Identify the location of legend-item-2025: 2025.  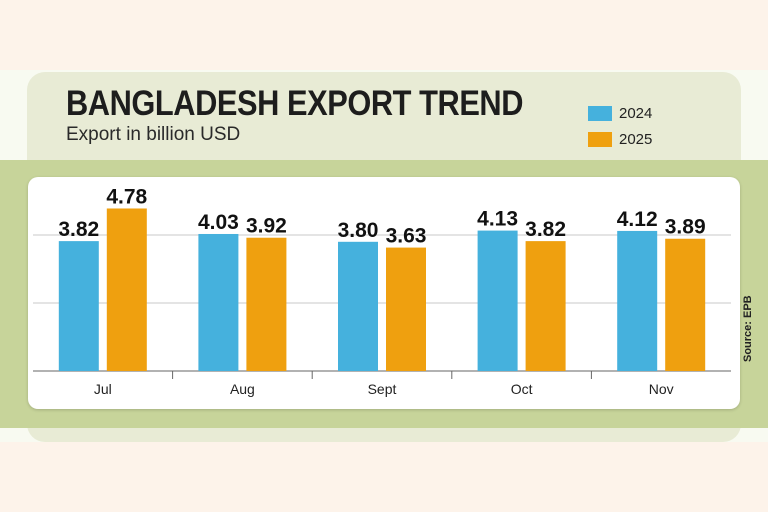
(620, 139).